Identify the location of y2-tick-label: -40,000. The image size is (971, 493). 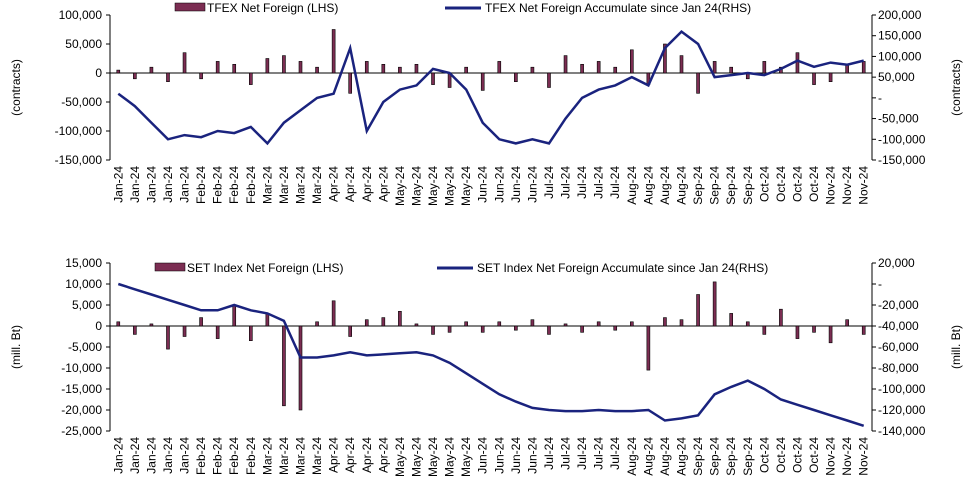
(898, 326).